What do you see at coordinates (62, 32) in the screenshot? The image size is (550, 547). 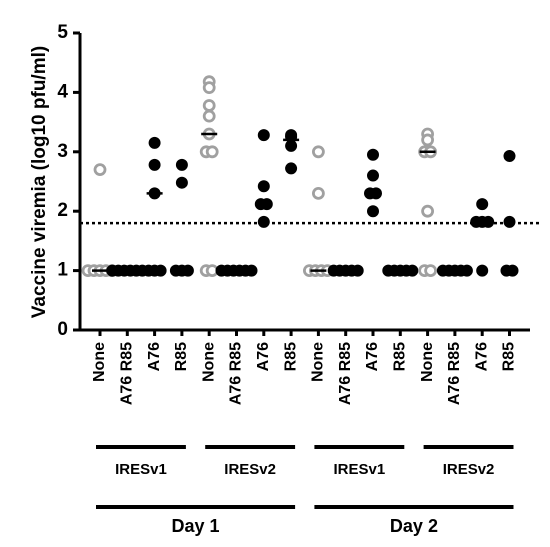 I see `y-tick-label: 5` at bounding box center [62, 32].